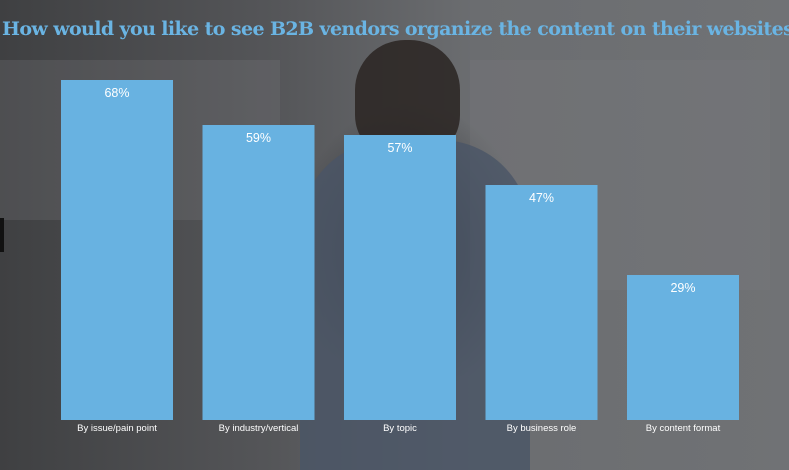  What do you see at coordinates (116, 93) in the screenshot?
I see `value-label-by-issue-pain-point: 68%` at bounding box center [116, 93].